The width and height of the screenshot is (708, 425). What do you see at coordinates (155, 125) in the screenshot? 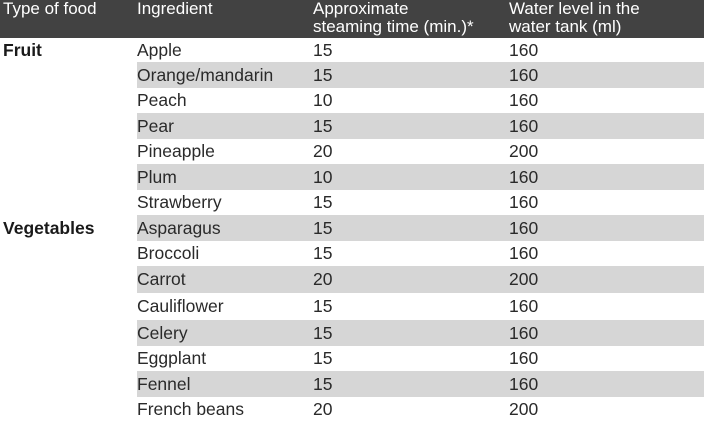
I see `cell-ingredient: Pear` at bounding box center [155, 125].